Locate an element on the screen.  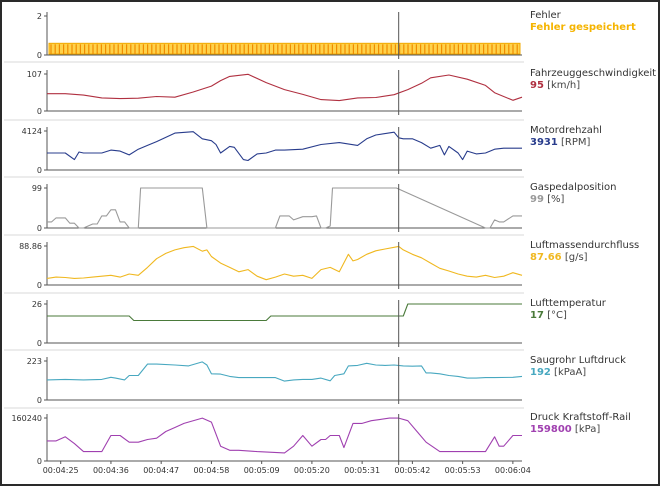
x-tick-label: 00:06:04 is located at coordinates (513, 470).